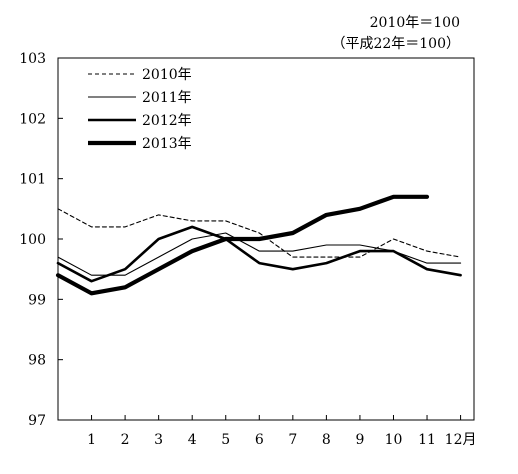 The width and height of the screenshot is (518, 474). I want to click on legend-label: 2011年, so click(167, 98).